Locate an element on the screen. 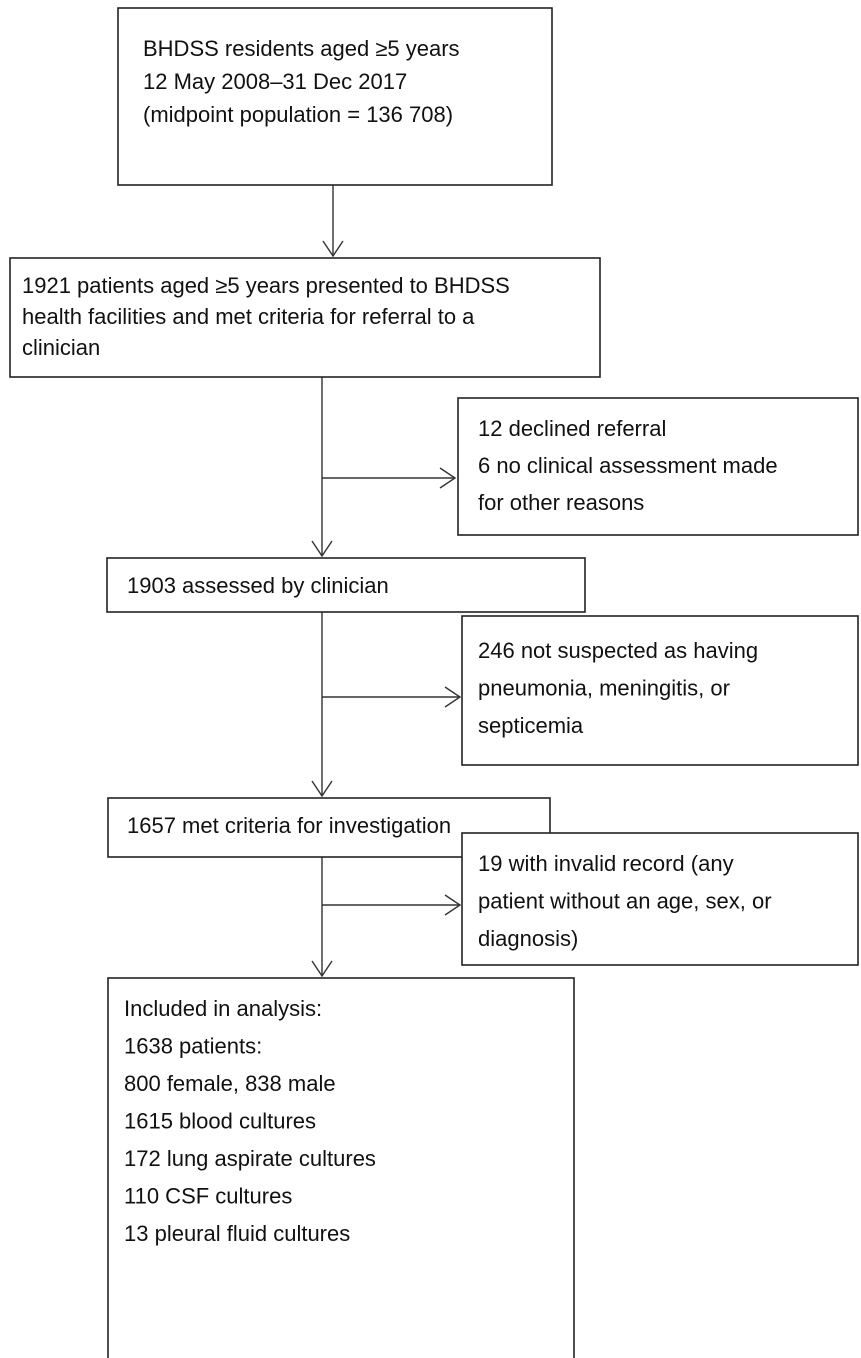  node-text: diagnosis) is located at coordinates (528, 938).